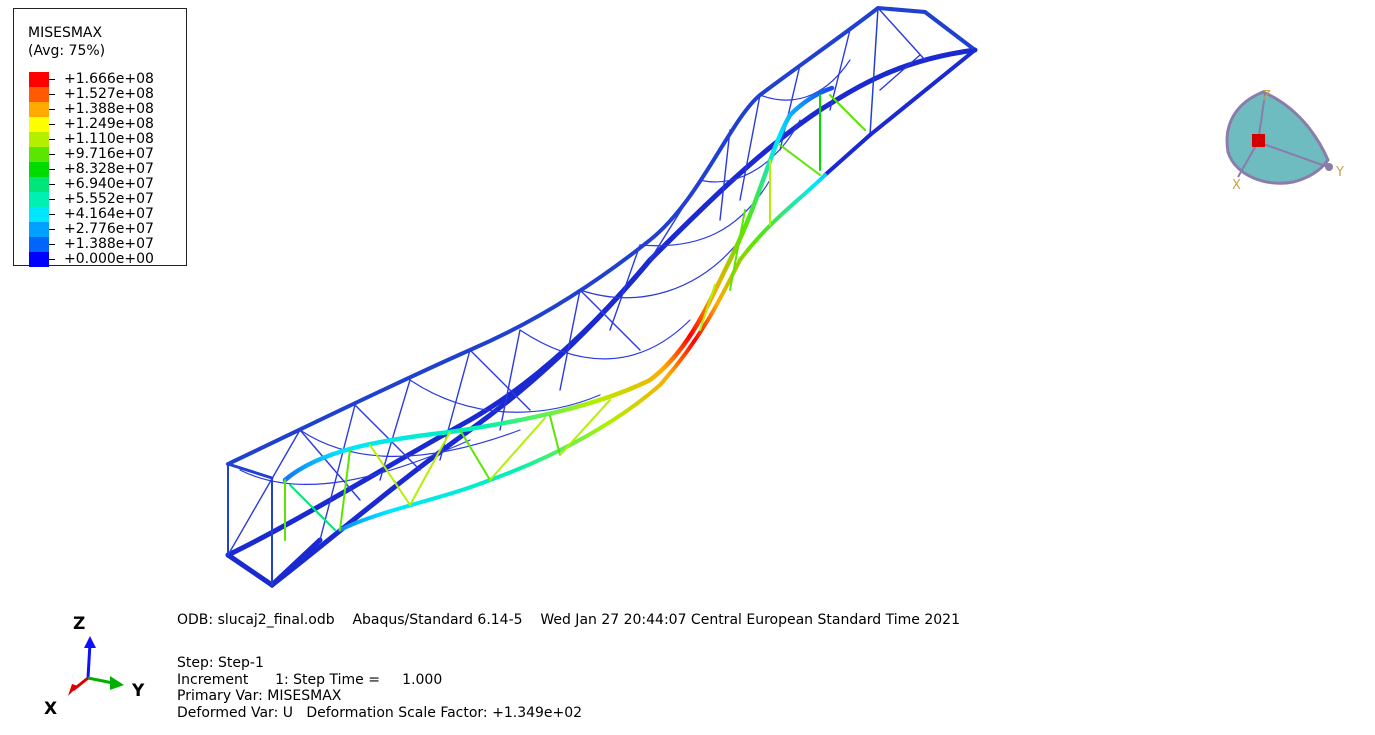 The image size is (1375, 735). I want to click on legend-value: +0.000e+00, so click(109, 259).